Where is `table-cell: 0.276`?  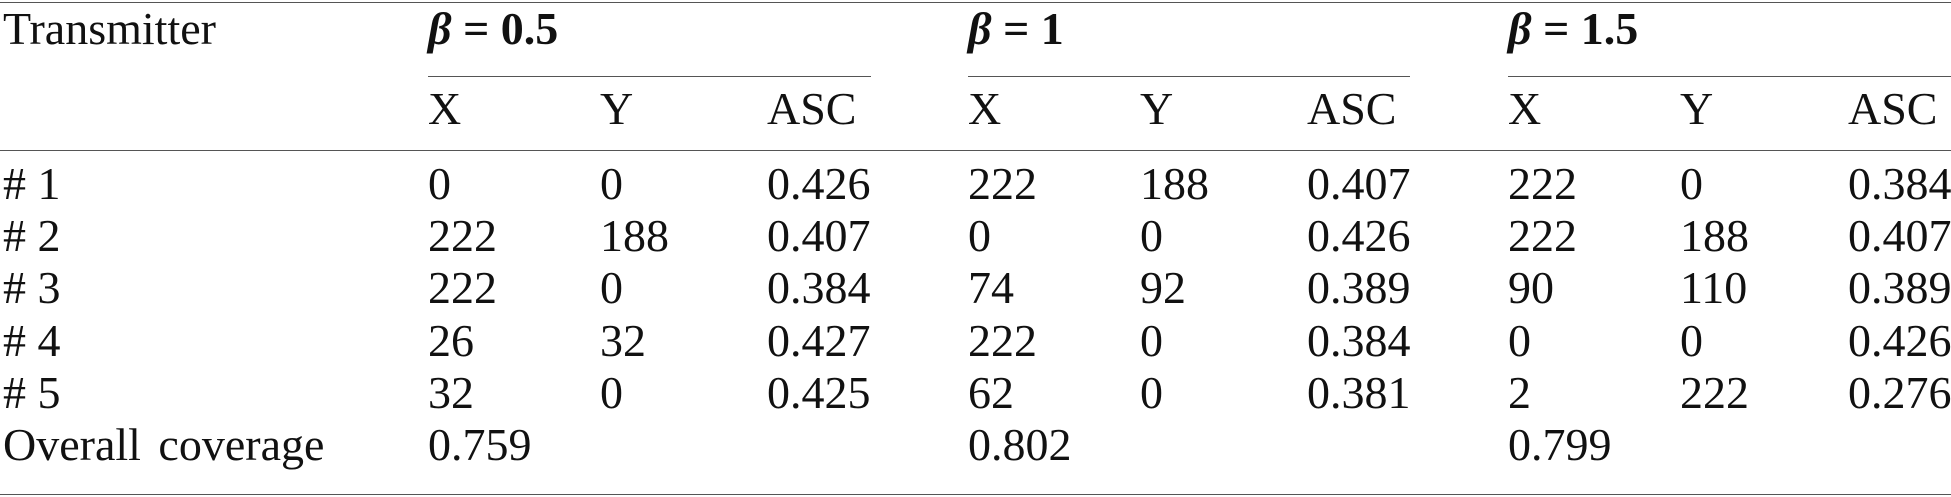
table-cell: 0.276 is located at coordinates (1899, 392).